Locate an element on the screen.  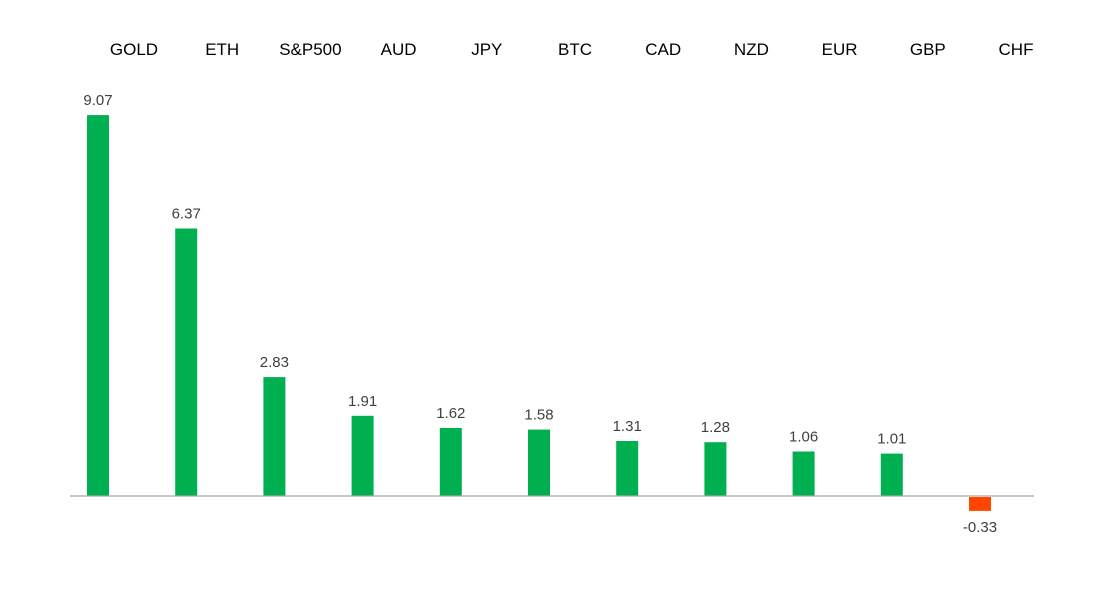
category-label-nzd: NZD is located at coordinates (751, 49).